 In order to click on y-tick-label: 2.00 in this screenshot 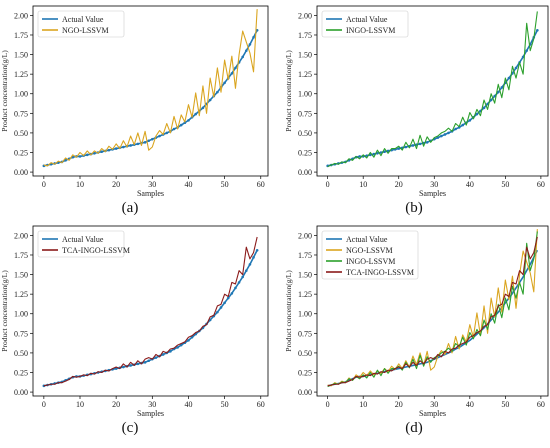, I will do `click(305, 235)`.